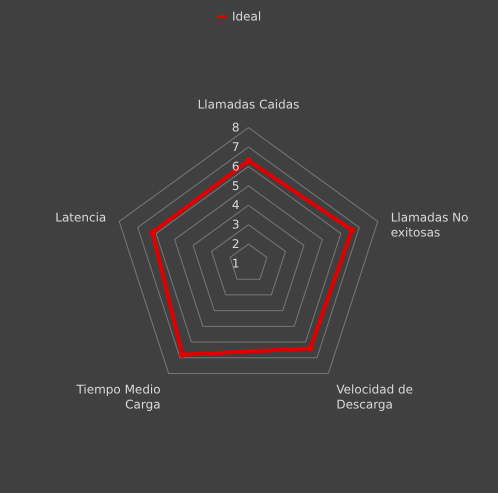 The width and height of the screenshot is (498, 493). What do you see at coordinates (236, 244) in the screenshot?
I see `y-tick-label: 2` at bounding box center [236, 244].